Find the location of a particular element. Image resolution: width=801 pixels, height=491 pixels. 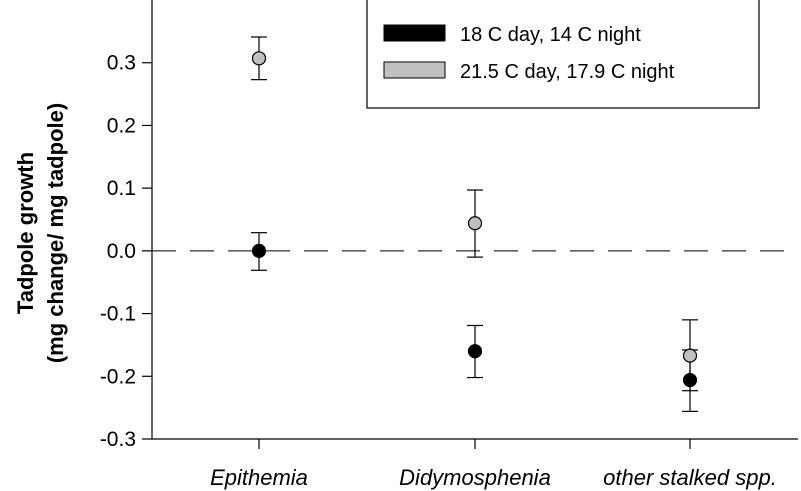

y-axis-title: Tadpole growth (mg change/ mg tadpole) is located at coordinates (40, 233).